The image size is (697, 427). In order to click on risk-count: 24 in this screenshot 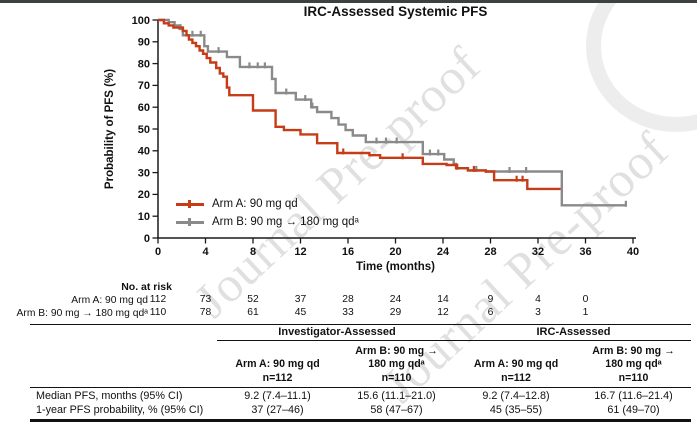, I will do `click(395, 299)`.